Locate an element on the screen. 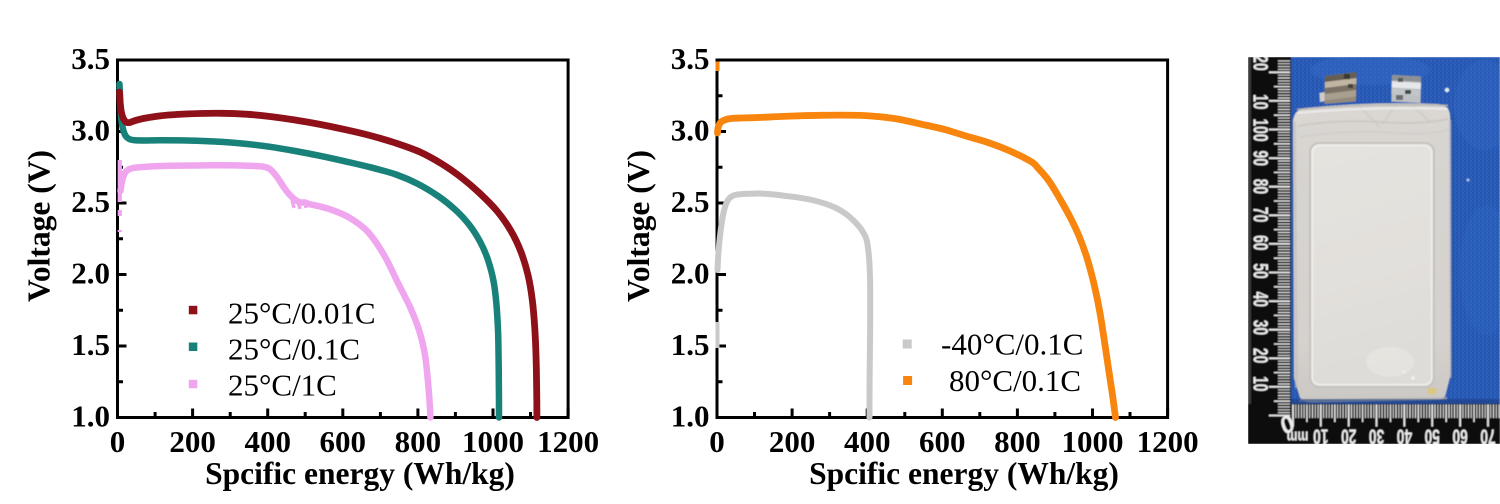 This screenshot has width=1500, height=504. svg-text: 25°C/0.1C is located at coordinates (294, 349).